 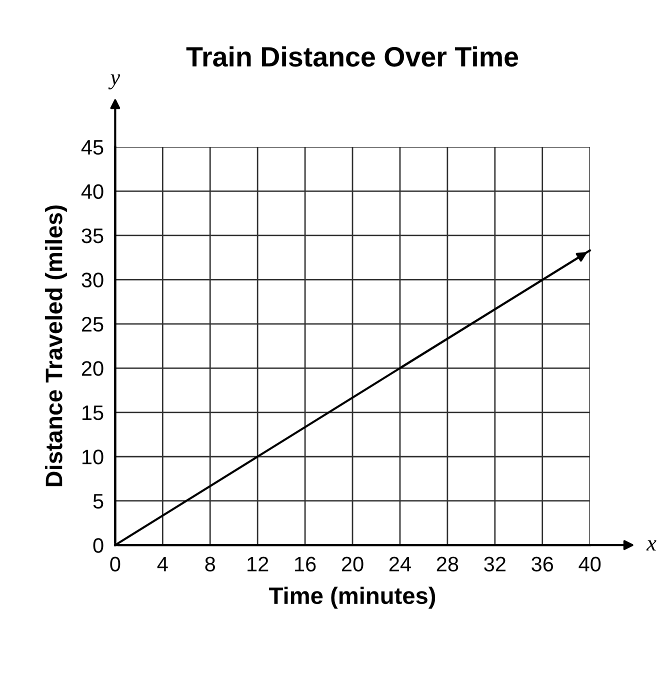 I want to click on y-tick-label: 0, so click(x=98, y=545).